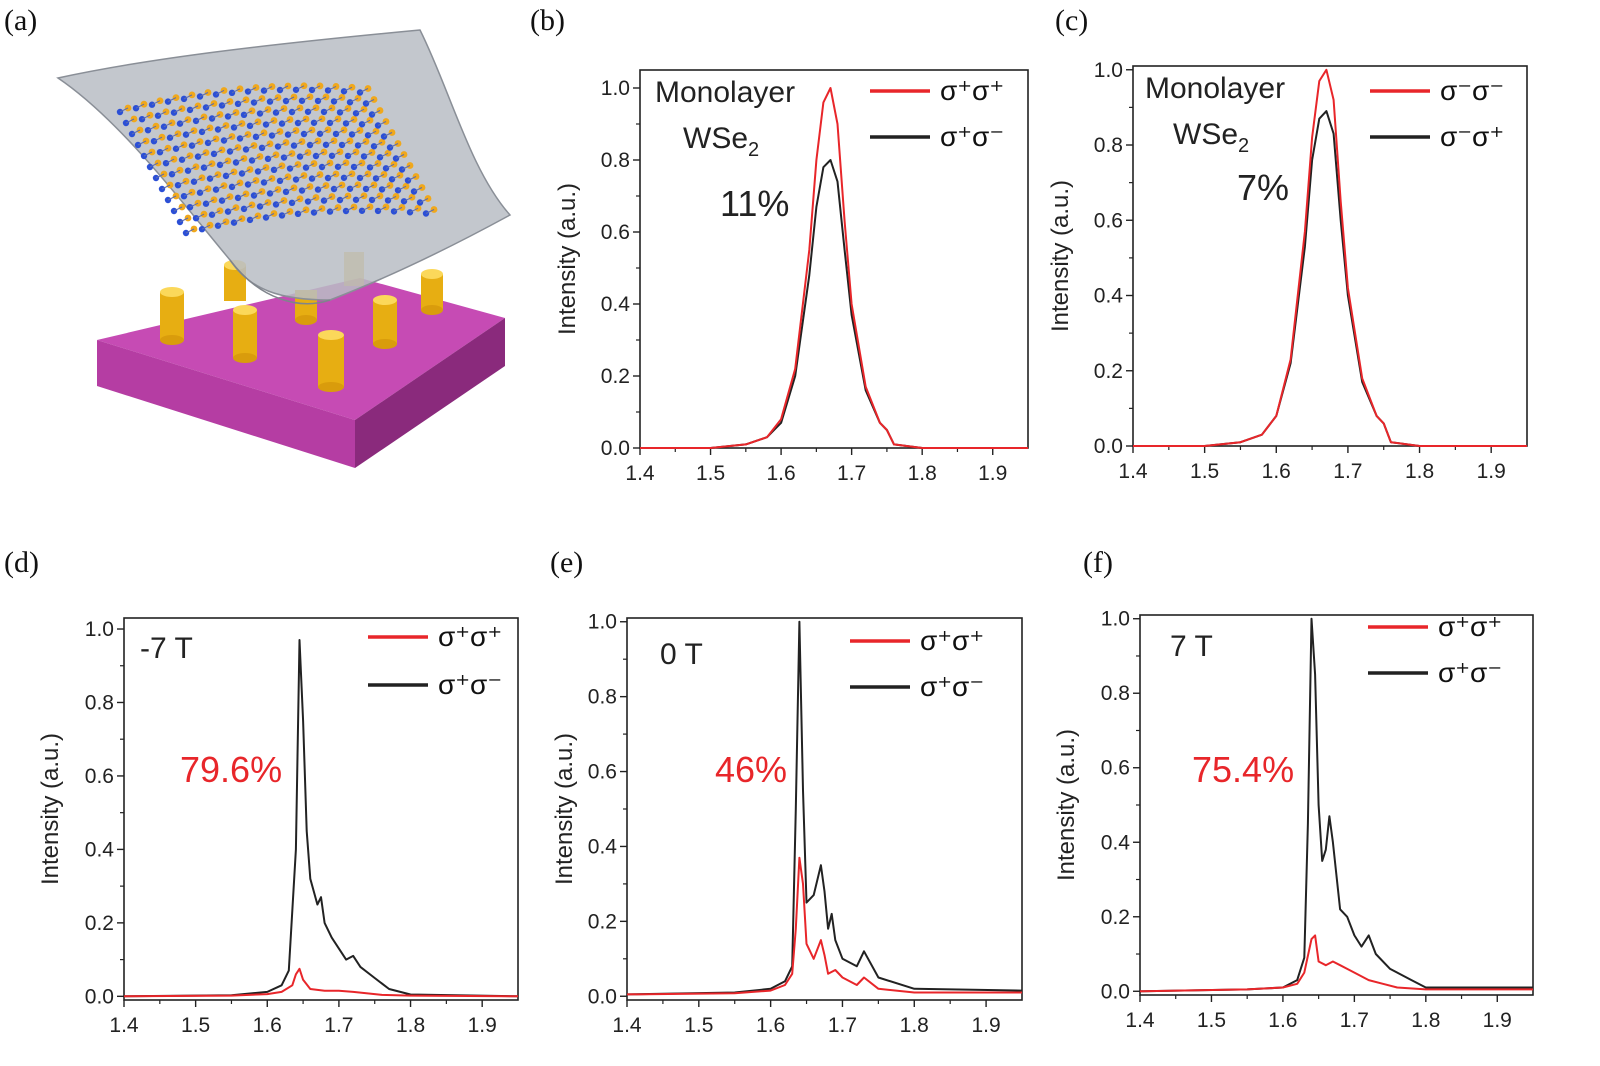 This screenshot has height=1066, width=1600. I want to click on substrate-front, so click(226, 404).